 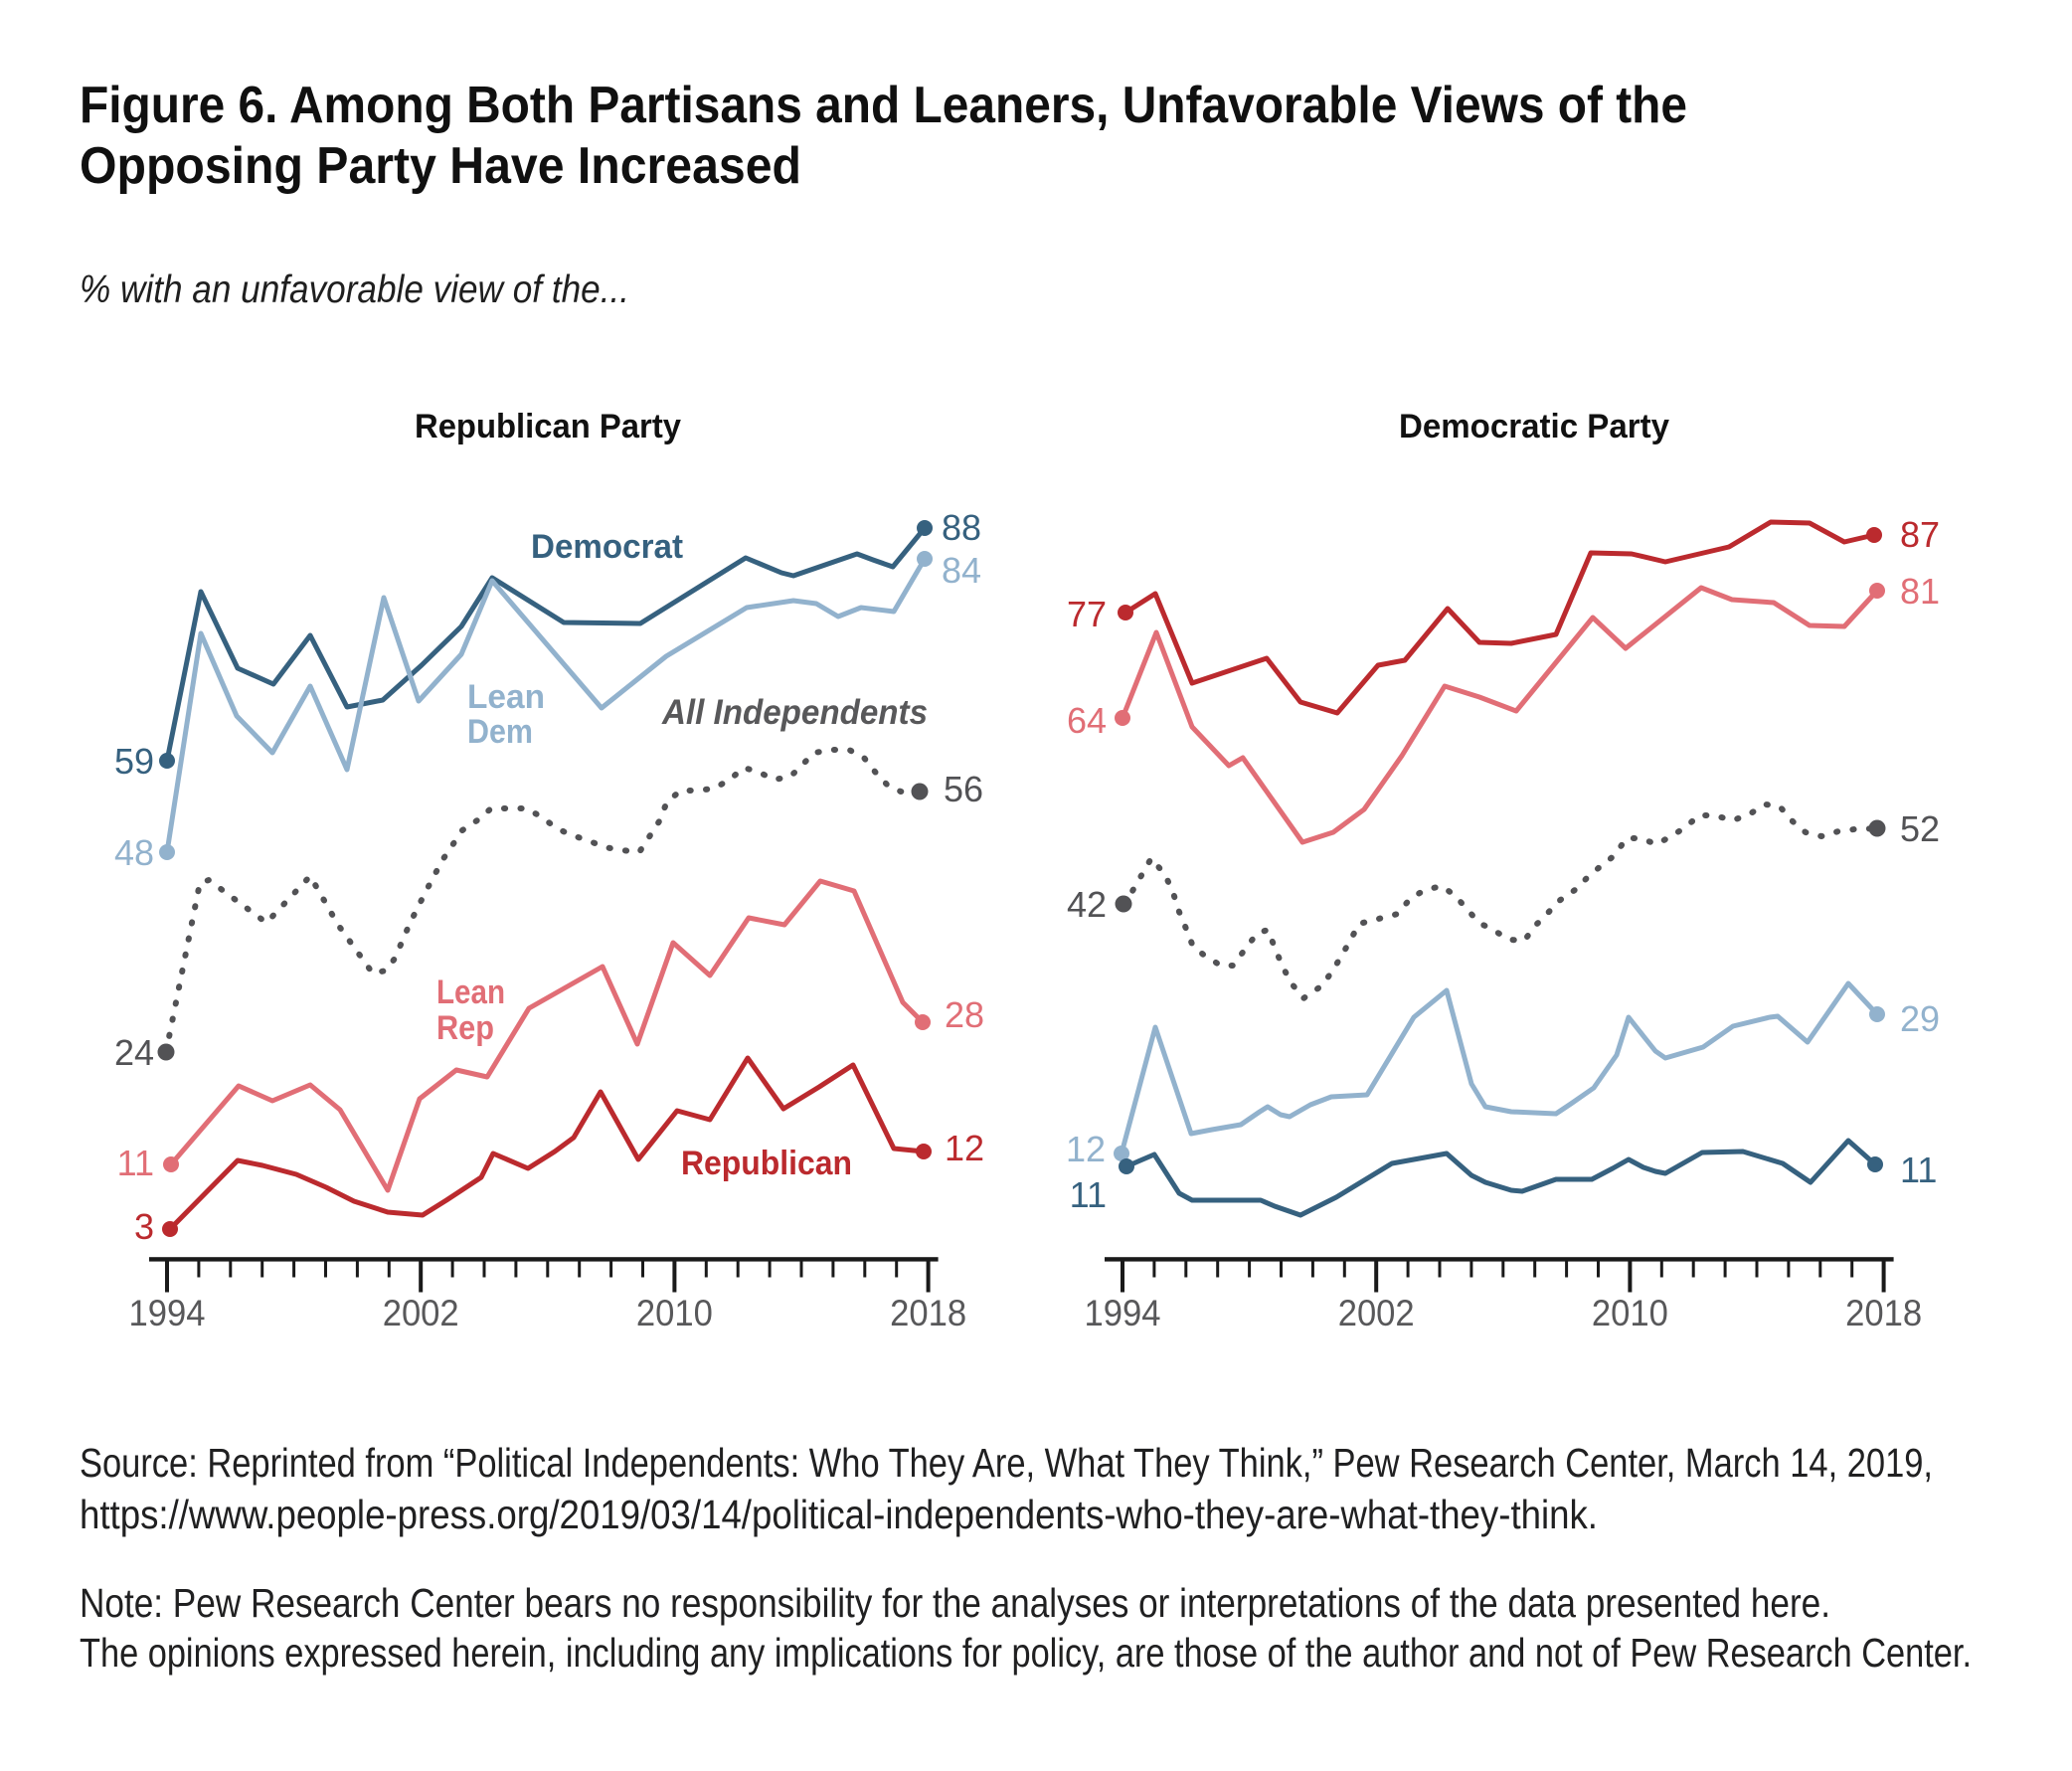 I want to click on svg-text: 48, so click(x=134, y=852).